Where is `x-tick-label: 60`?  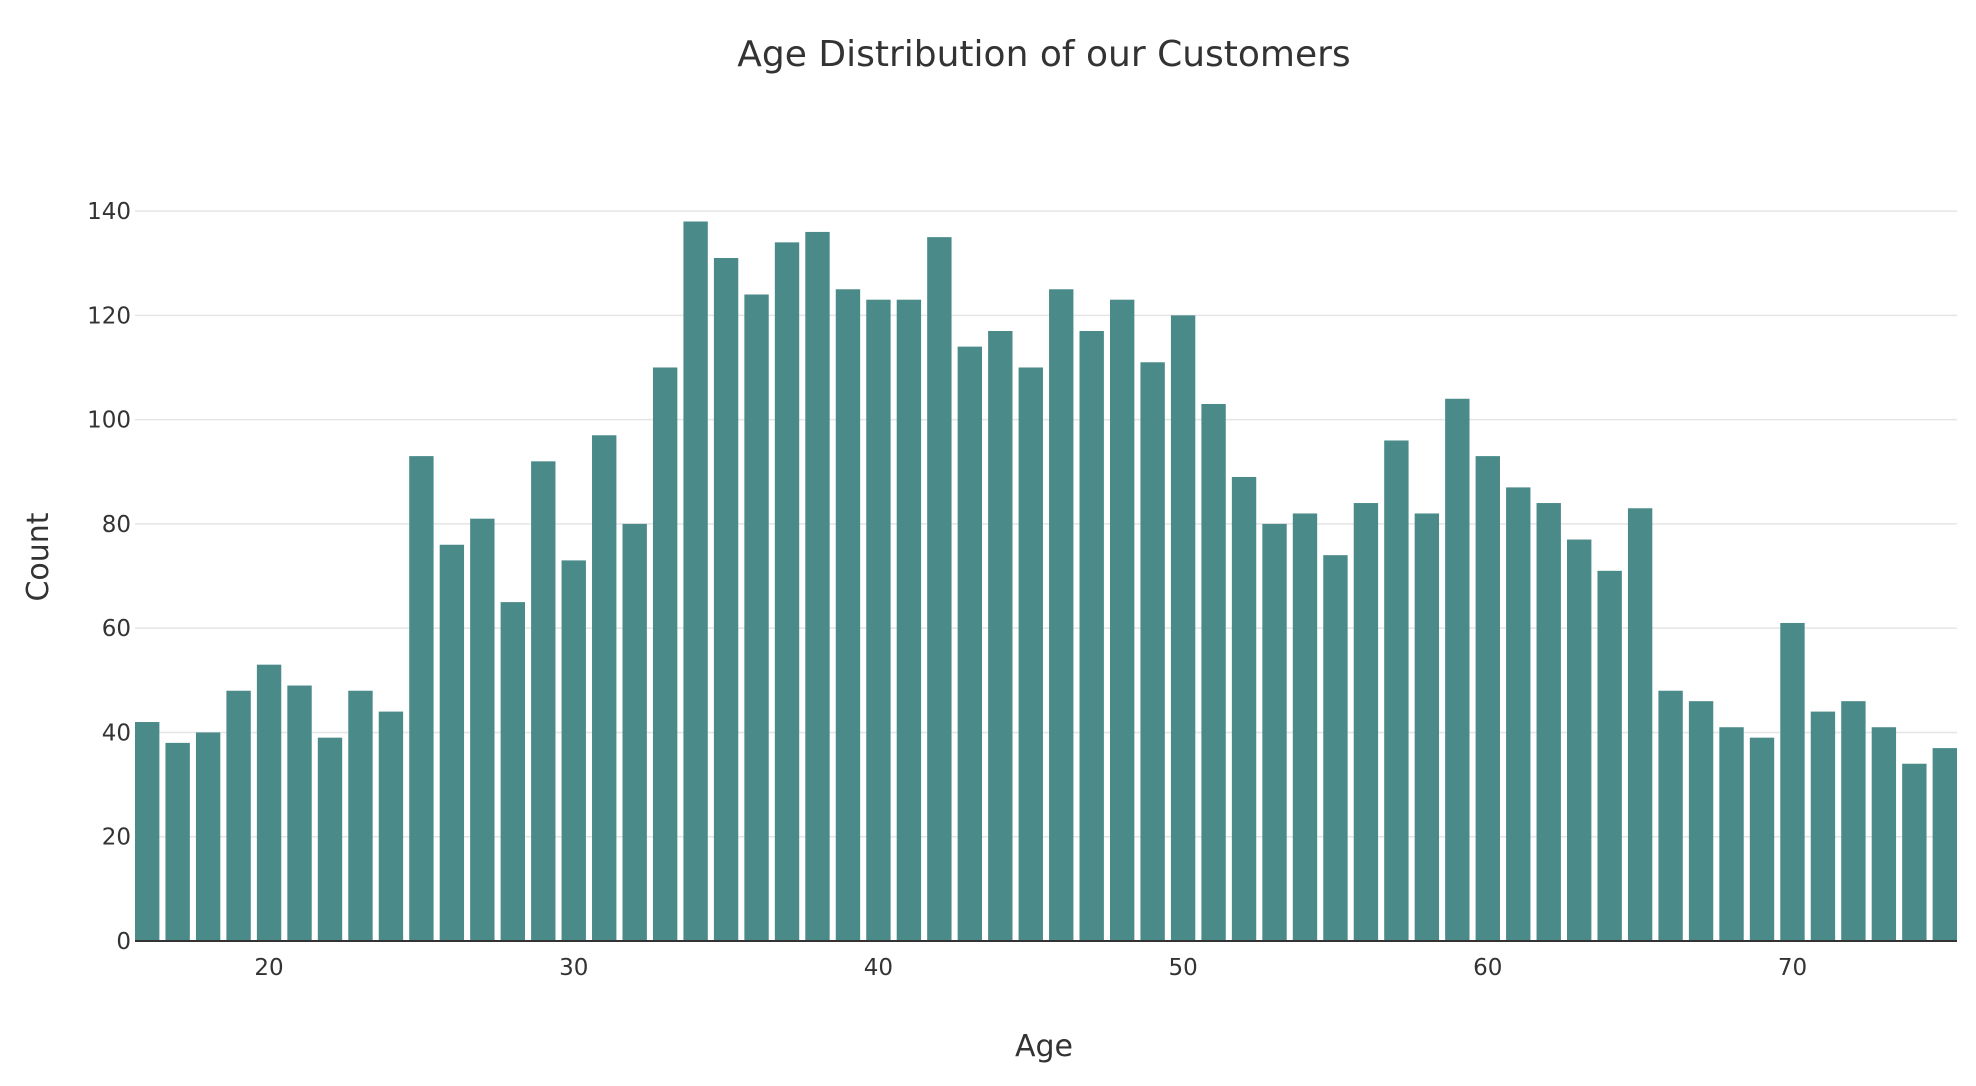
x-tick-label: 60 is located at coordinates (1487, 968).